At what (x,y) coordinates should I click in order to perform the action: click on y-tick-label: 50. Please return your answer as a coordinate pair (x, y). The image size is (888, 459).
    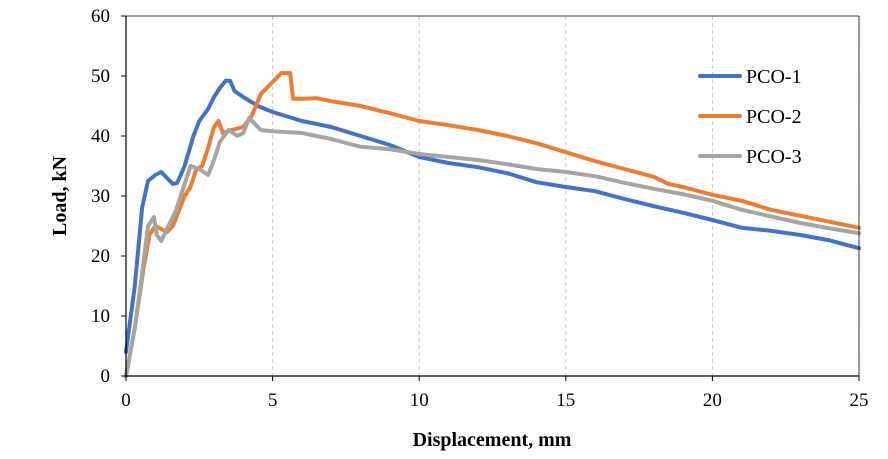
    Looking at the image, I should click on (100, 76).